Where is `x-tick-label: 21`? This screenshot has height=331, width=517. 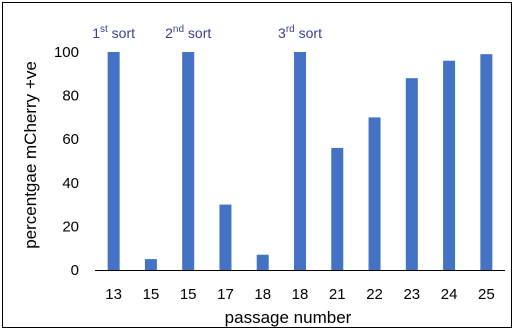 x-tick-label: 21 is located at coordinates (337, 294).